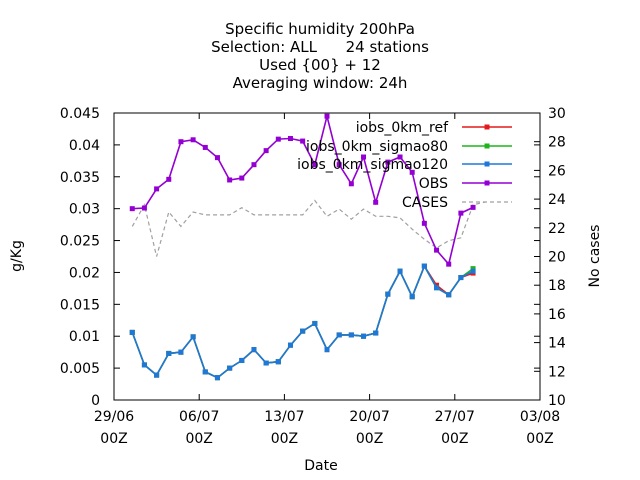 The image size is (640, 480). Describe the element at coordinates (80, 305) in the screenshot. I see `y-tick-label: 0.015` at that location.